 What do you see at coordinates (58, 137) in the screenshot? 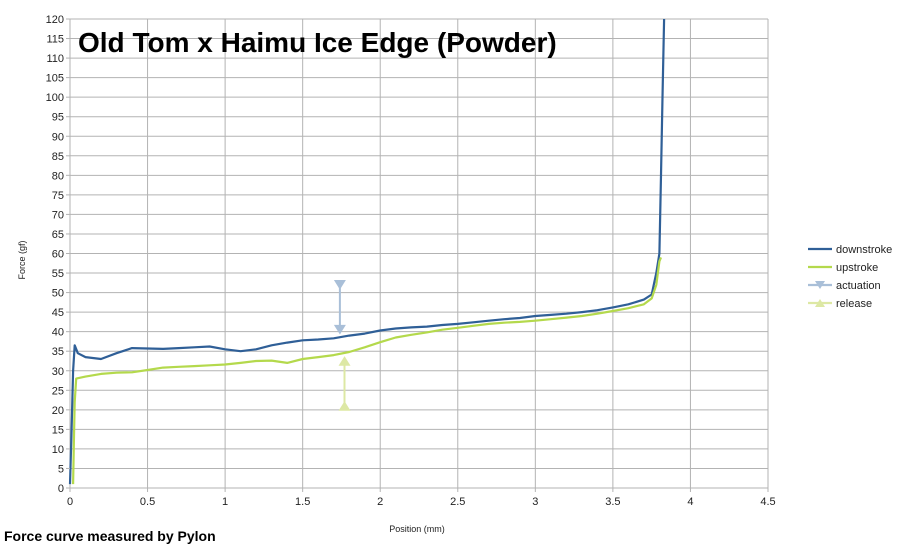
I see `y-tick-label: 90` at bounding box center [58, 137].